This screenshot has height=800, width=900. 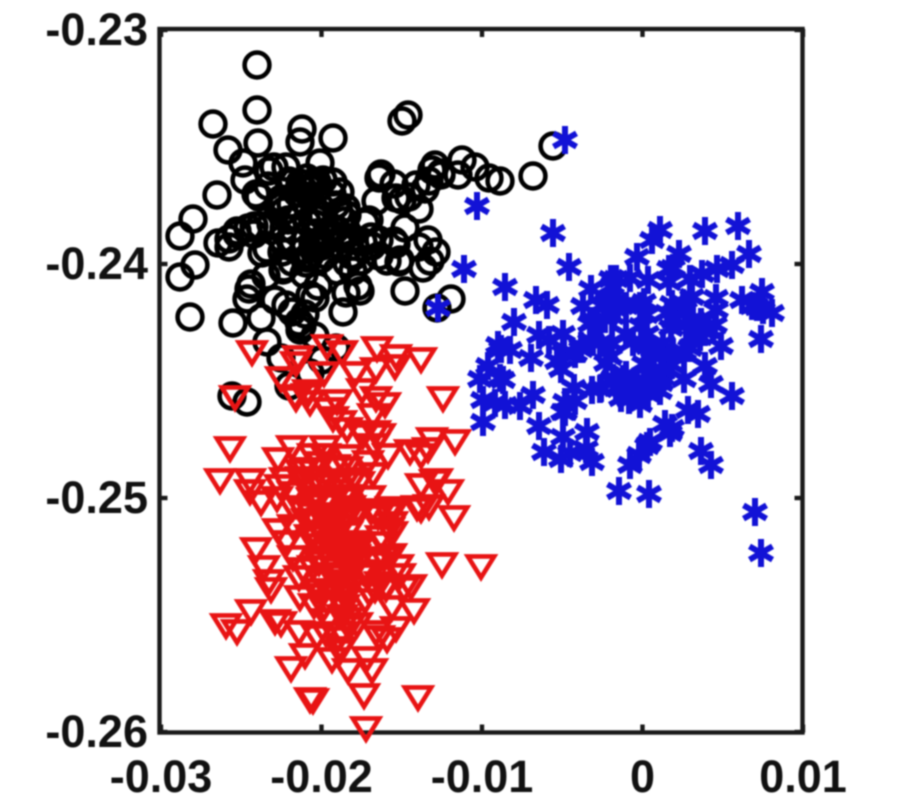 What do you see at coordinates (96, 29) in the screenshot?
I see `svg-text: -0.23` at bounding box center [96, 29].